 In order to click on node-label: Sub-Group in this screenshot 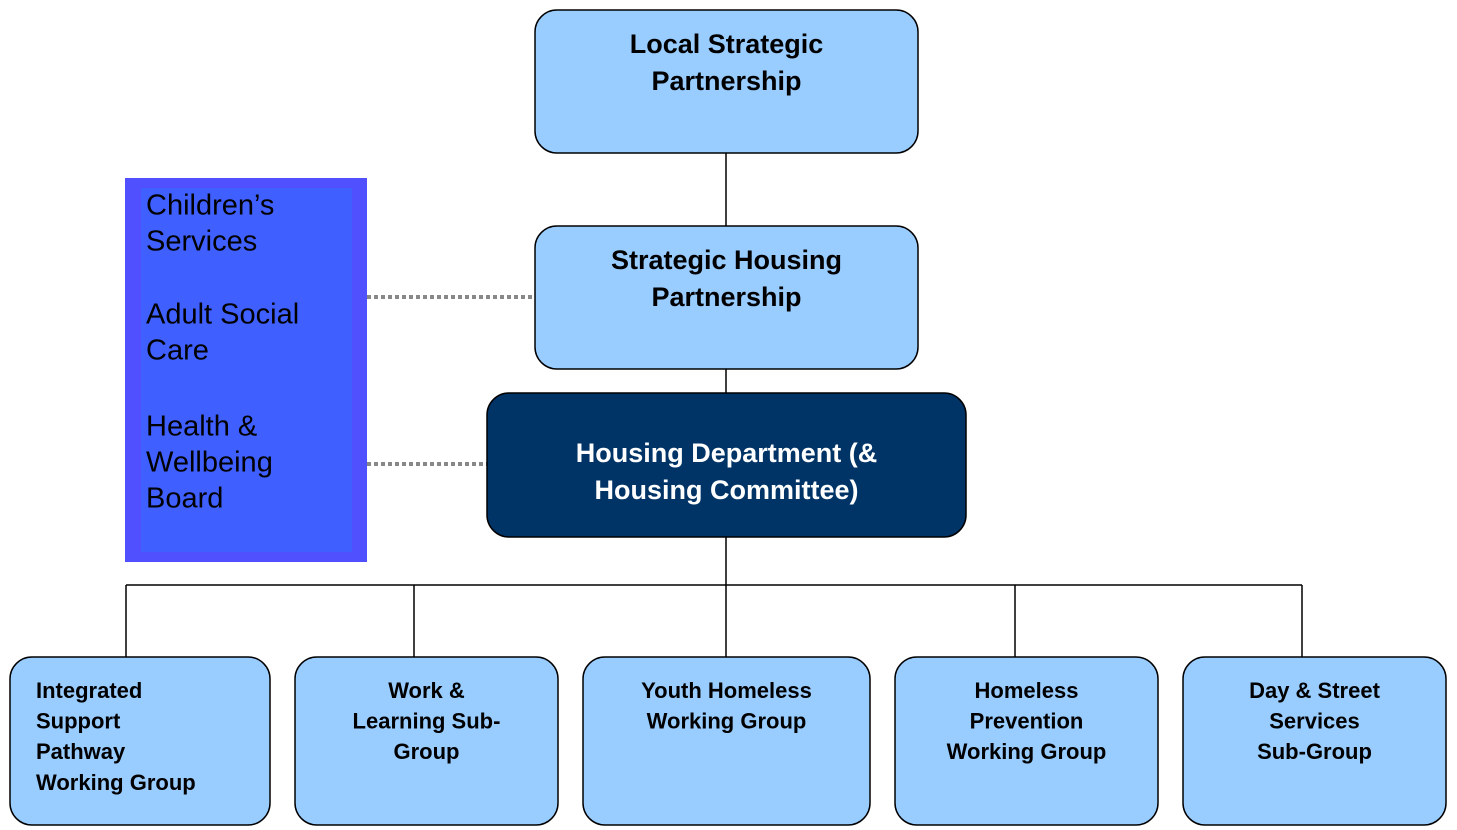, I will do `click(1314, 751)`.